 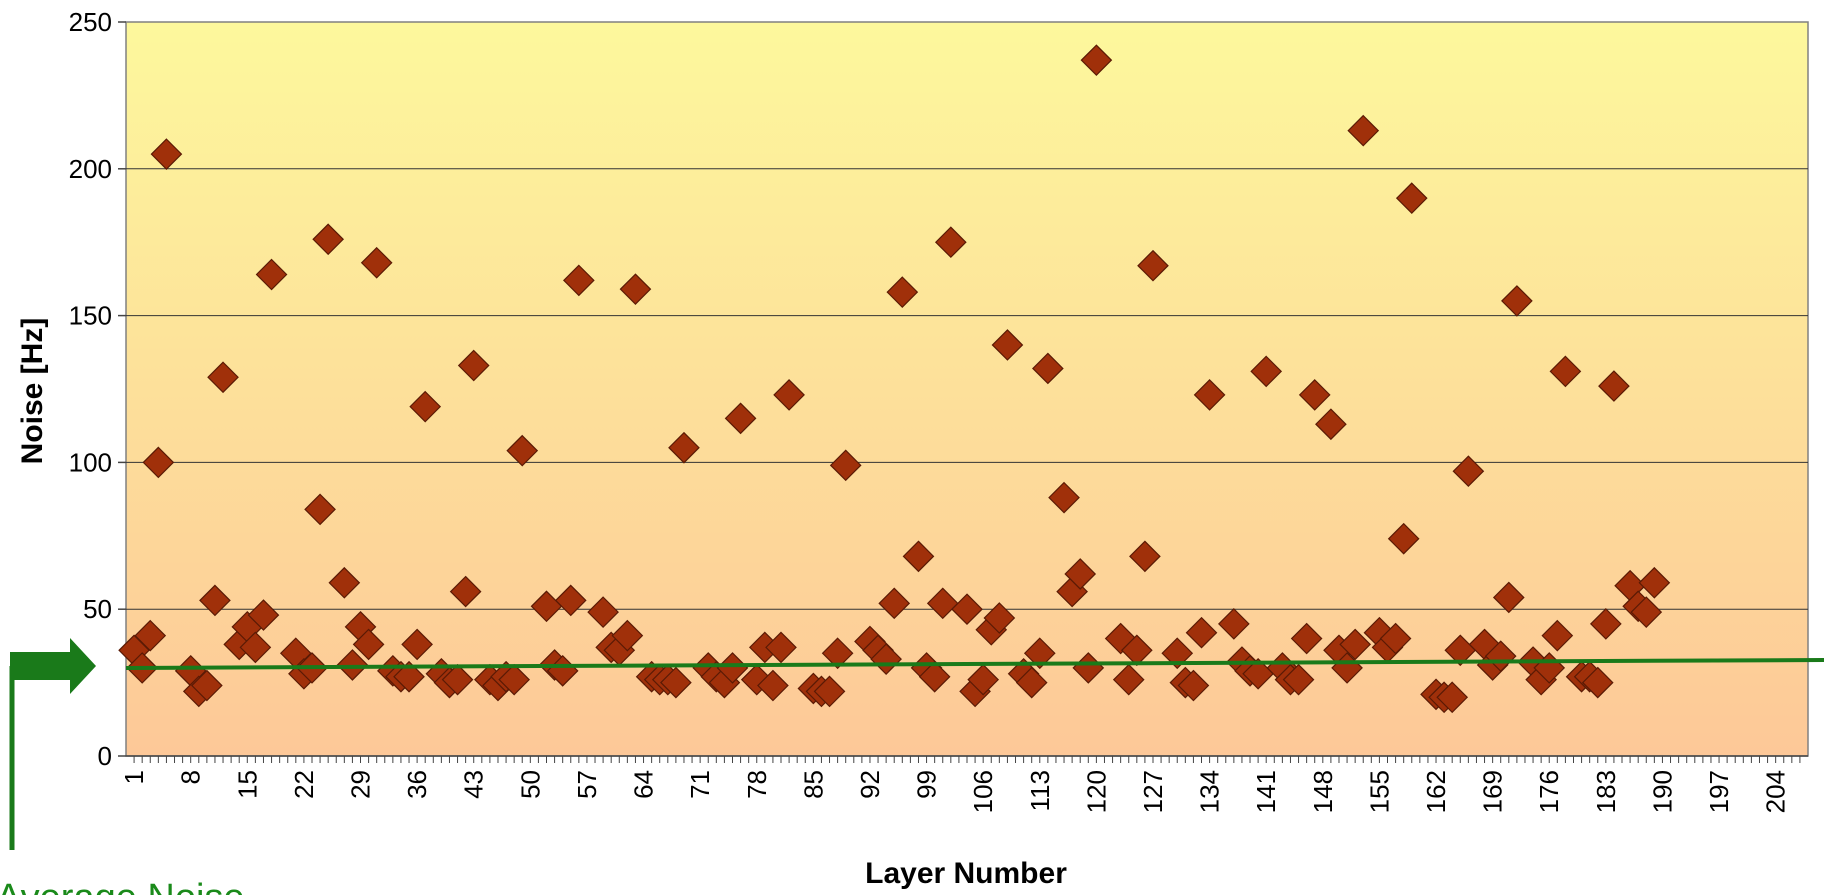 What do you see at coordinates (983, 791) in the screenshot?
I see `x-tick-label: 106` at bounding box center [983, 791].